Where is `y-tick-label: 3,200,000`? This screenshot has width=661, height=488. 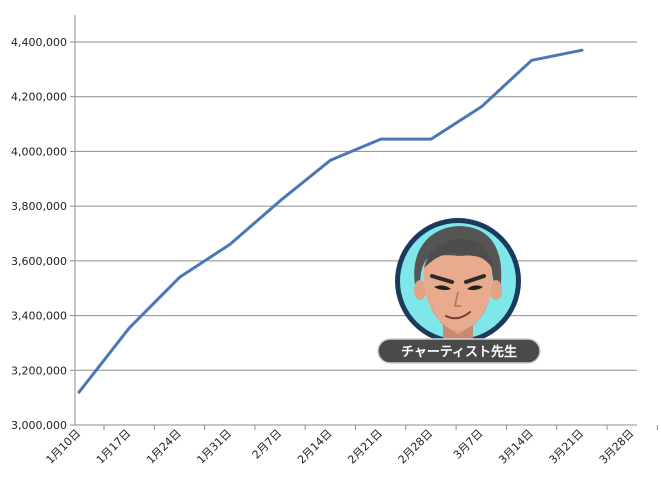 y-tick-label: 3,200,000 is located at coordinates (39, 370).